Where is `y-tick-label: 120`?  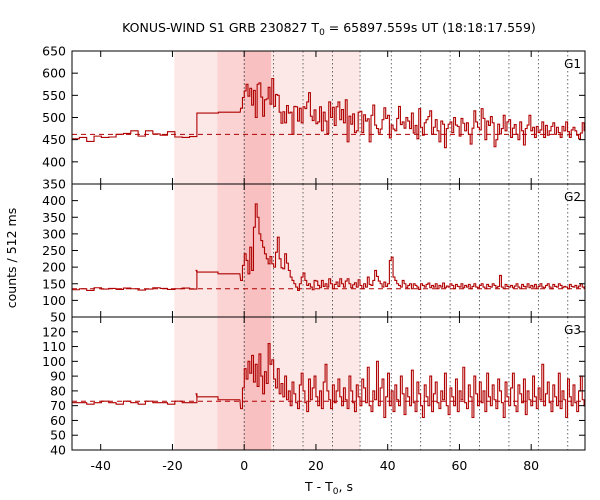 y-tick-label: 120 is located at coordinates (54, 331).